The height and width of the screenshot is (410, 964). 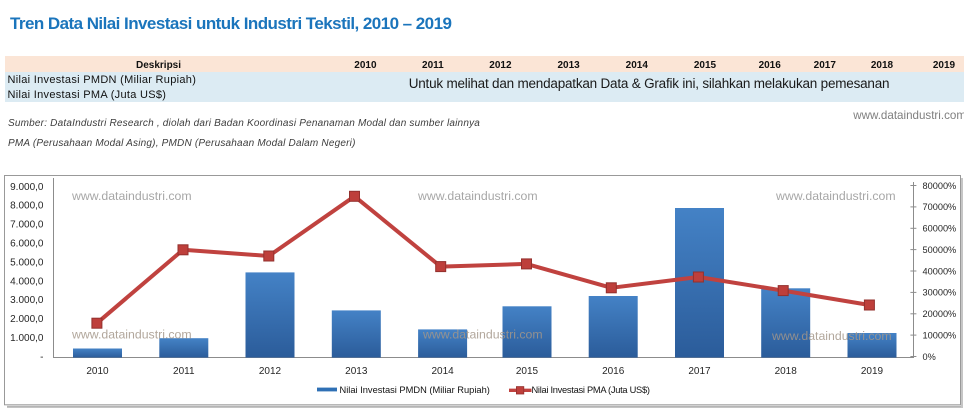 What do you see at coordinates (613, 371) in the screenshot?
I see `svg-text: 2016` at bounding box center [613, 371].